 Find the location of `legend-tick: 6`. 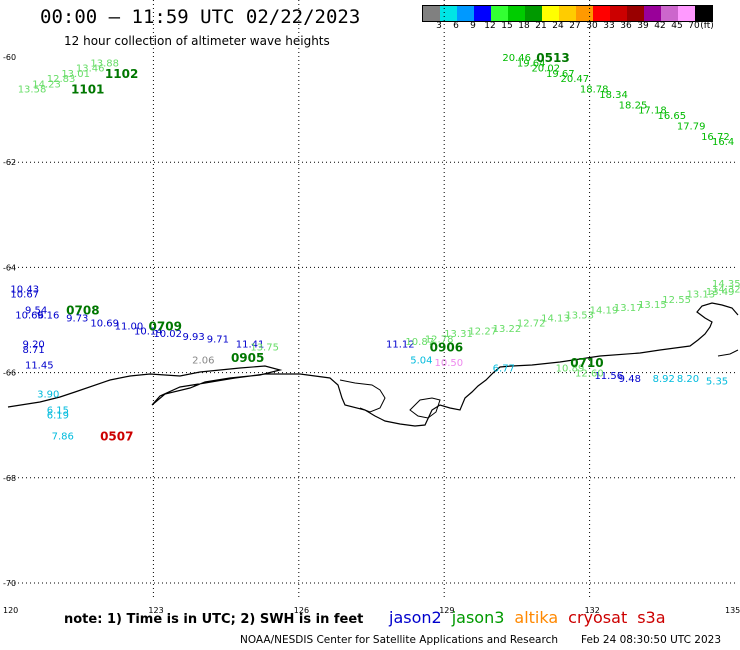

legend-tick: 6 is located at coordinates (456, 26).